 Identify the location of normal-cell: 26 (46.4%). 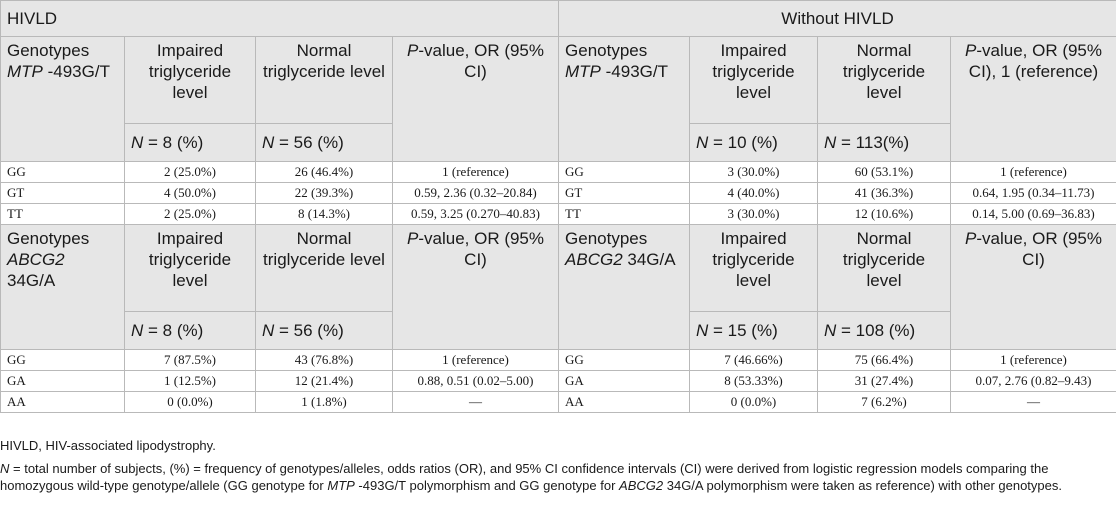
(324, 172).